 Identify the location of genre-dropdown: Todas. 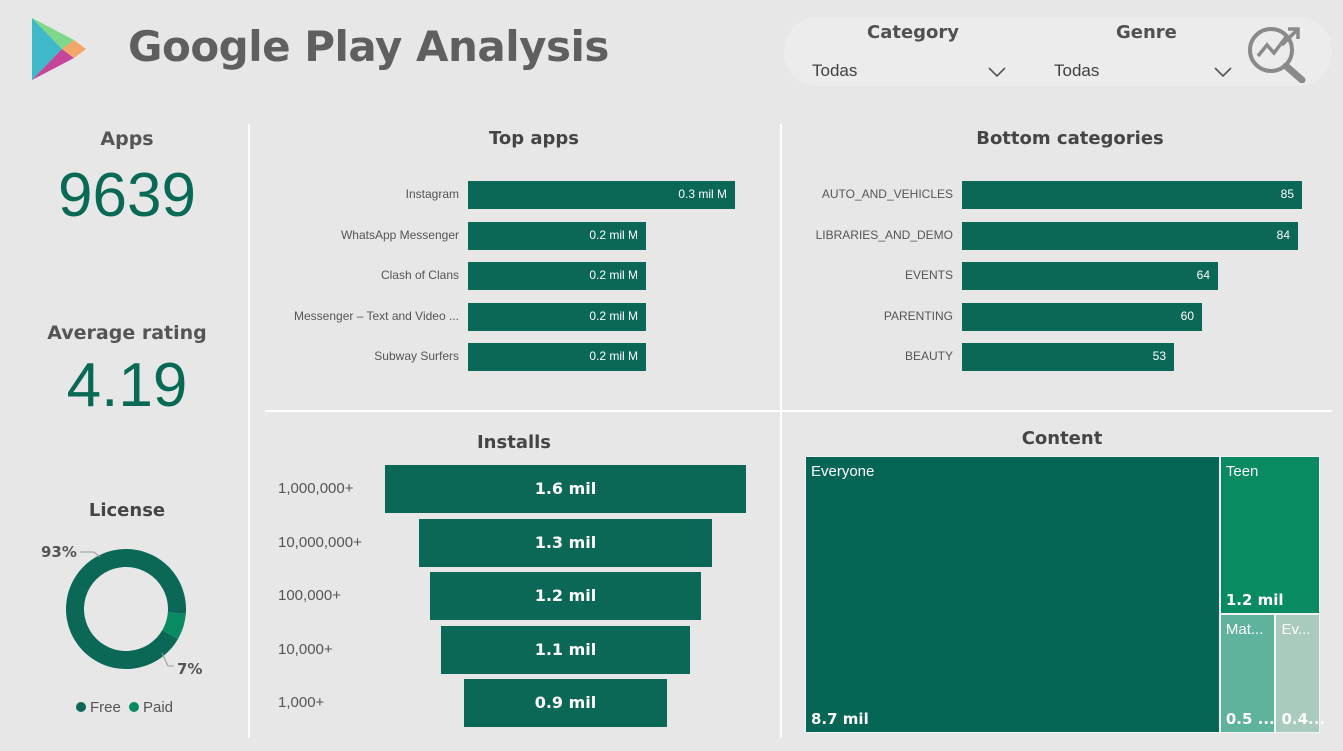
(1145, 73).